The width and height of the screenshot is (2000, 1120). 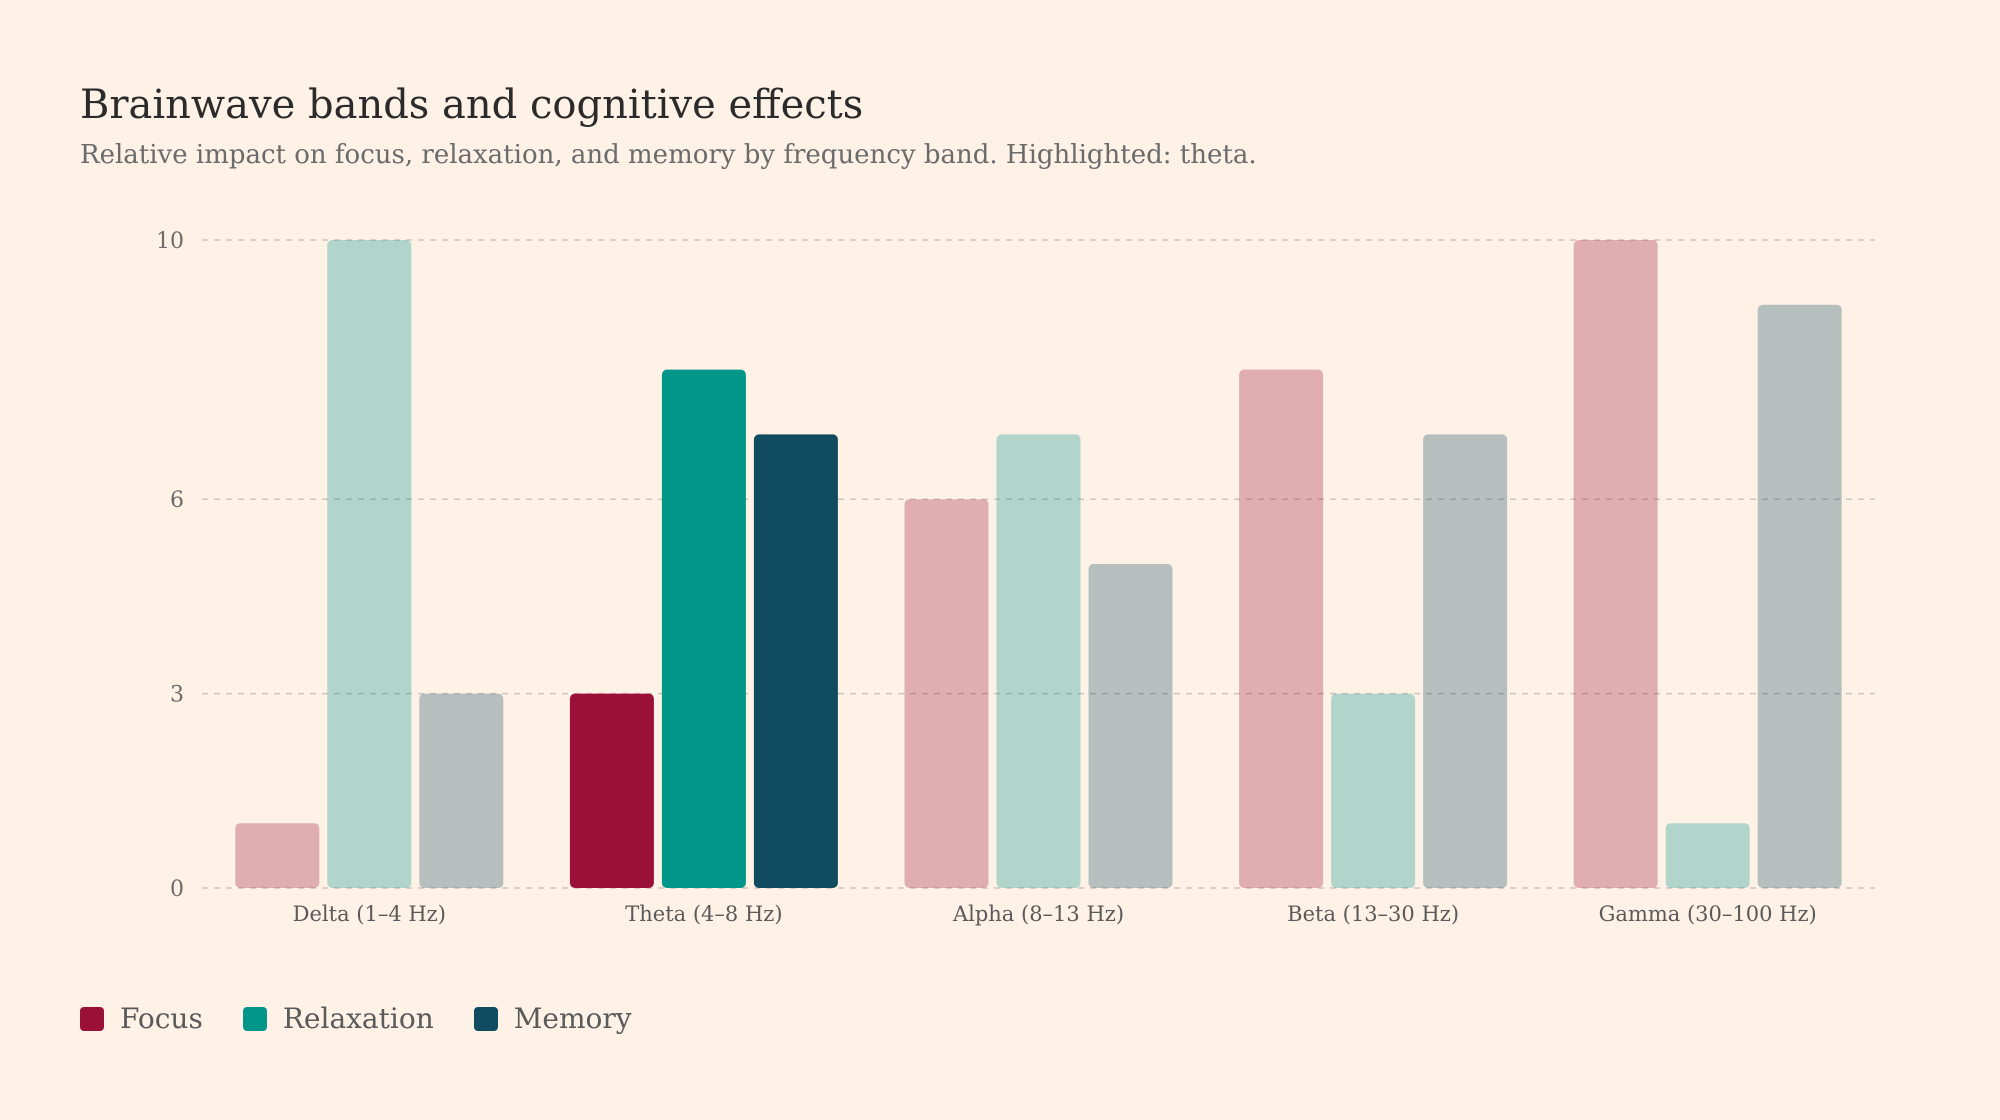 What do you see at coordinates (485, 1018) in the screenshot?
I see `legend-swatch-memory` at bounding box center [485, 1018].